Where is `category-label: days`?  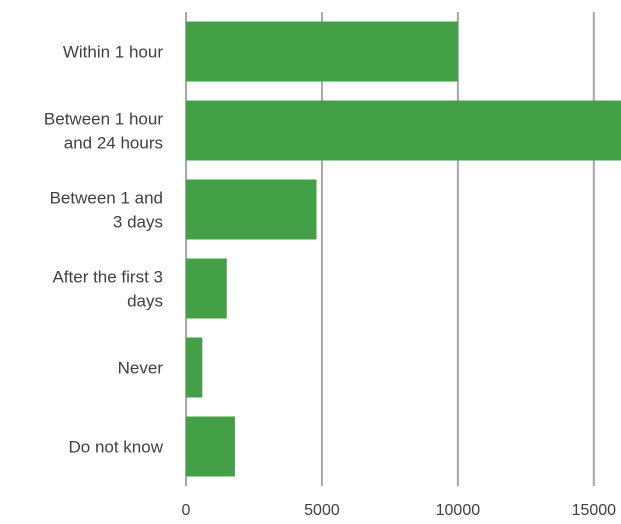
category-label: days is located at coordinates (145, 301).